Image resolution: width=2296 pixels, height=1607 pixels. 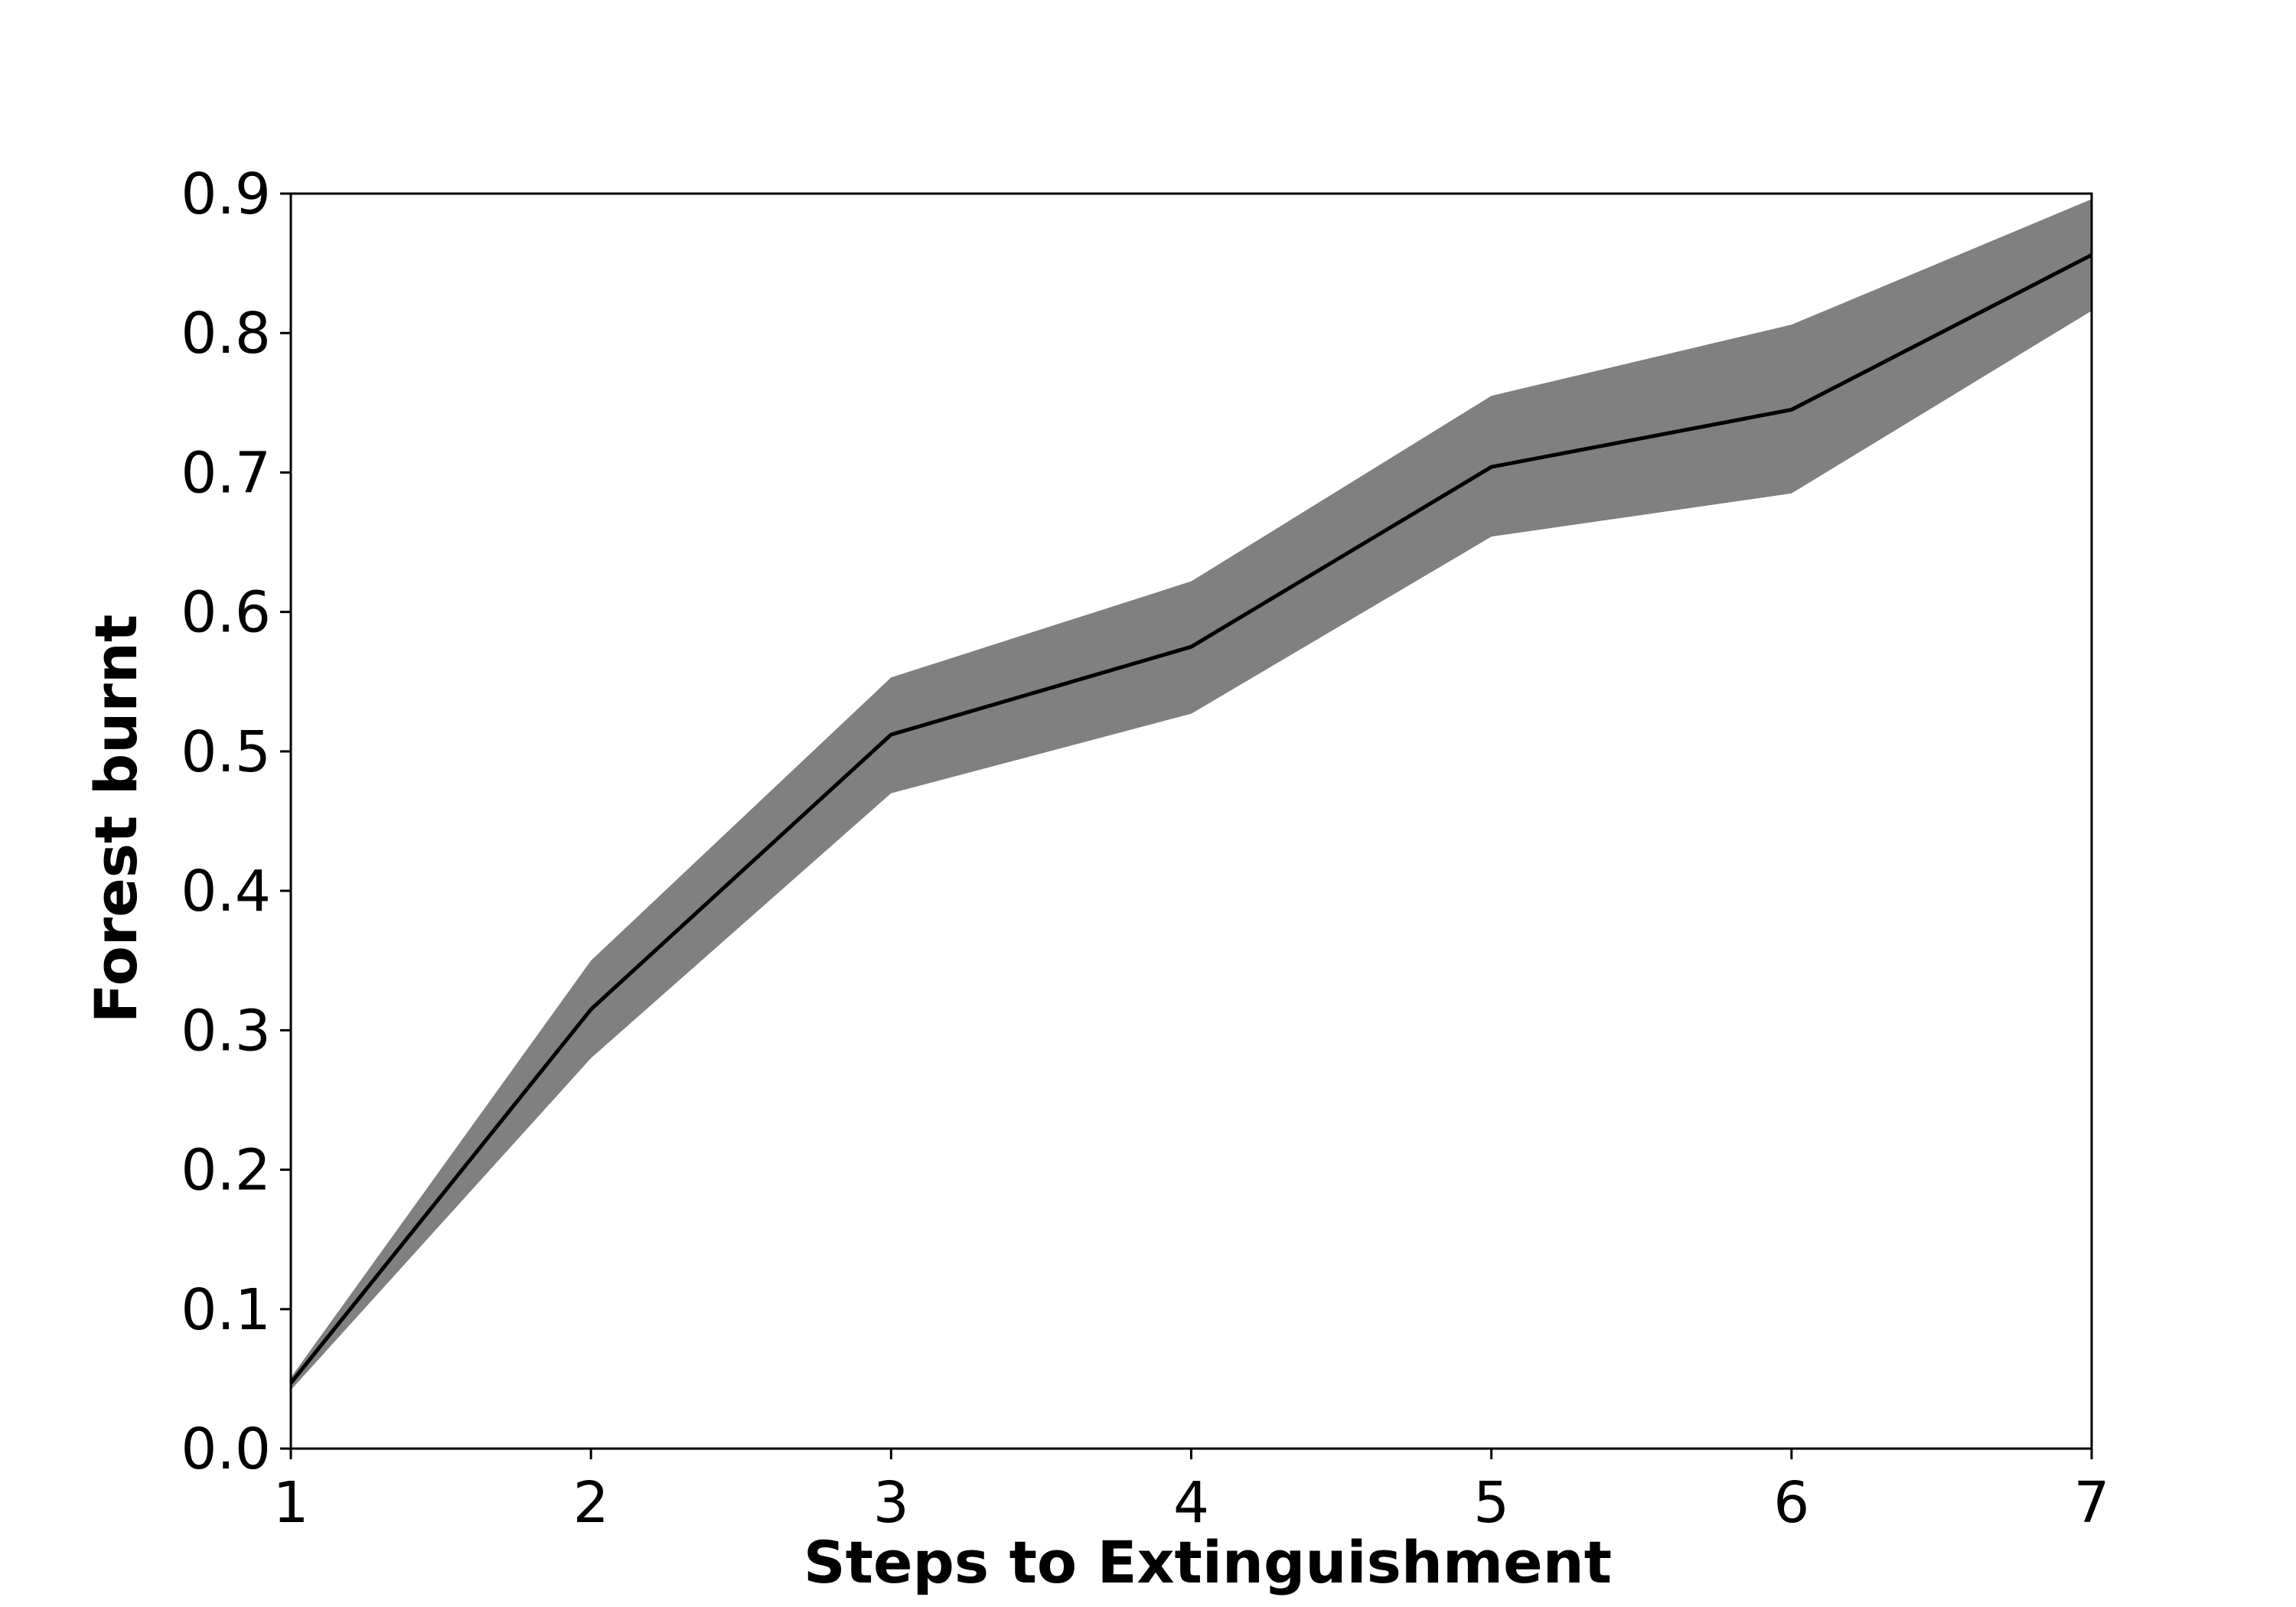 What do you see at coordinates (2091, 1503) in the screenshot?
I see `x-tick-label: 7` at bounding box center [2091, 1503].